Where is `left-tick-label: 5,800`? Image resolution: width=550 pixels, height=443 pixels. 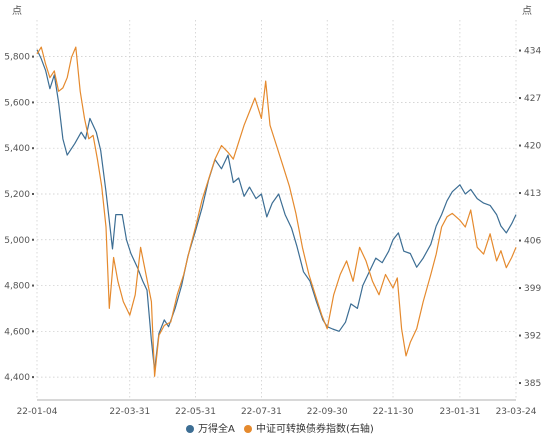
left-tick-label: 5,800 is located at coordinates (17, 58).